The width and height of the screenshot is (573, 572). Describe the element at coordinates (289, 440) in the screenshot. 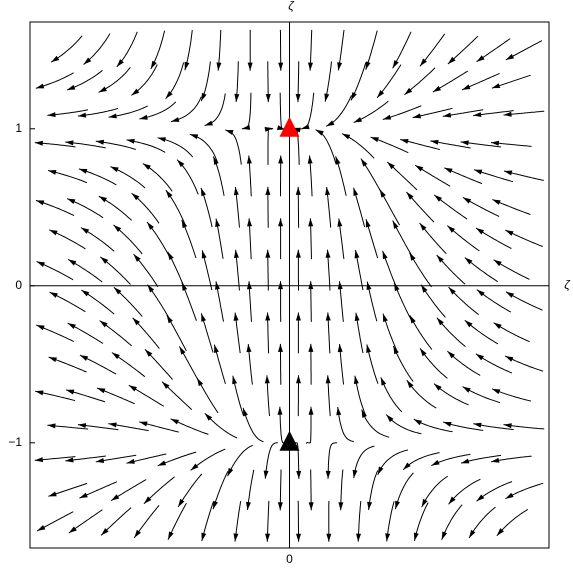

I see `fixed-point-marker` at that location.